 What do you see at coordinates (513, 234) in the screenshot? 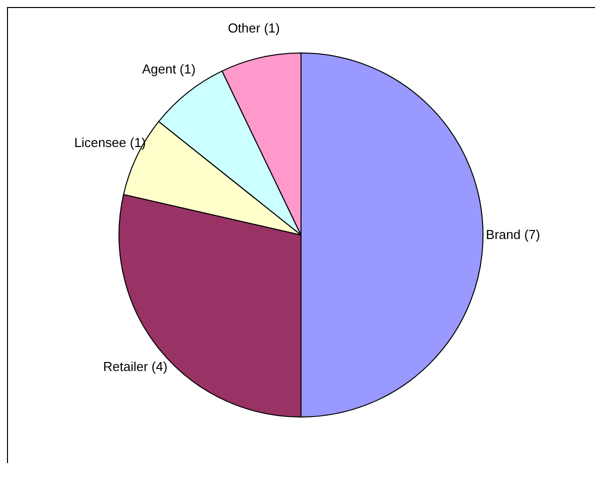
I see `slice-label: Brand (7)` at bounding box center [513, 234].